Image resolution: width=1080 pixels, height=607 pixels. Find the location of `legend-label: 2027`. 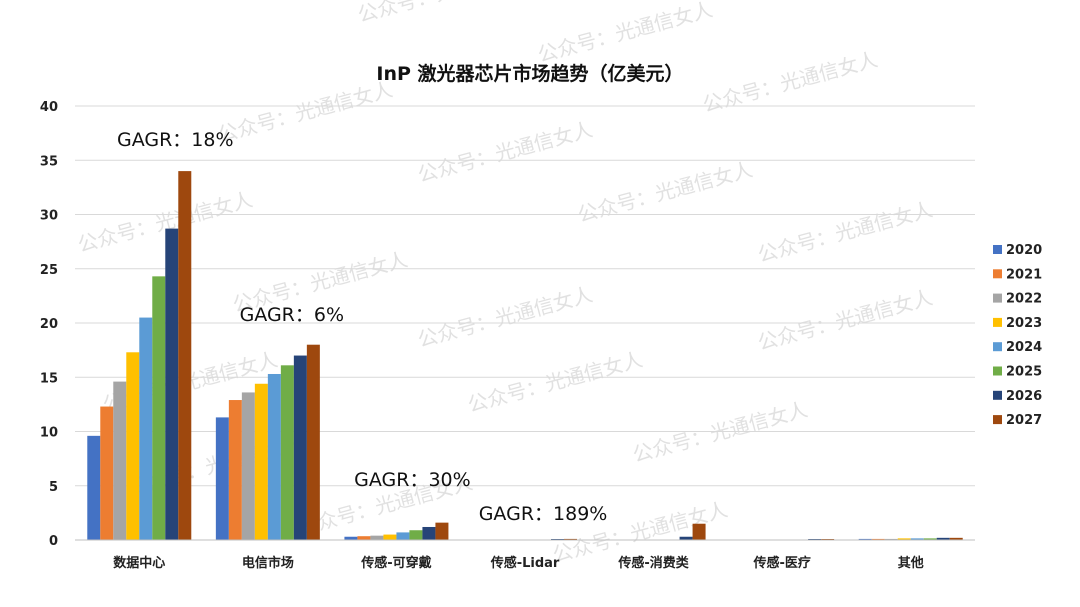

legend-label: 2027 is located at coordinates (1024, 420).